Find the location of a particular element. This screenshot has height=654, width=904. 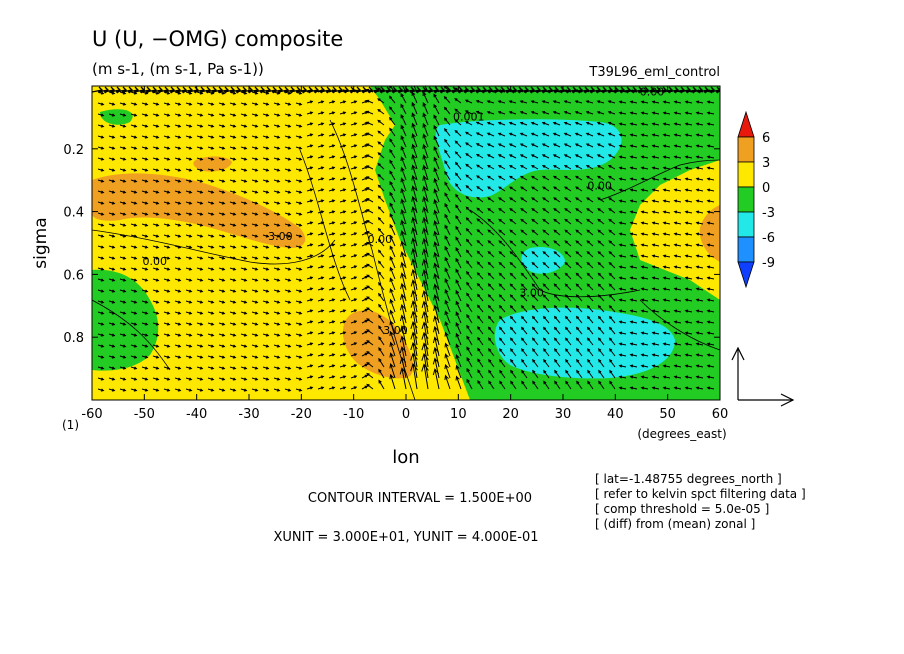

colorbar-bin is located at coordinates (746, 199).